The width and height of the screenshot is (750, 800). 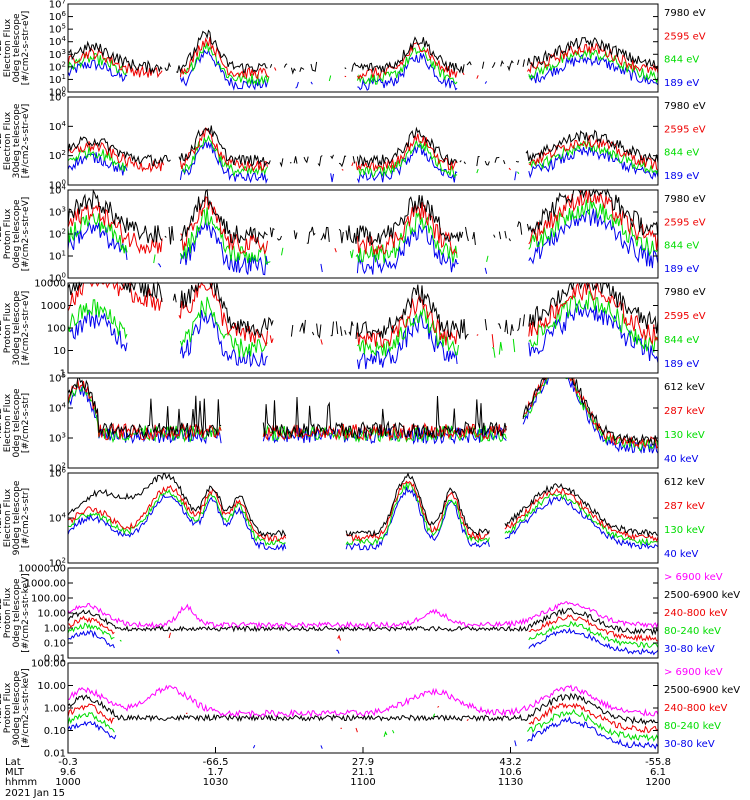 I want to click on x-tick-label-mlt: 1.7, so click(x=216, y=772).